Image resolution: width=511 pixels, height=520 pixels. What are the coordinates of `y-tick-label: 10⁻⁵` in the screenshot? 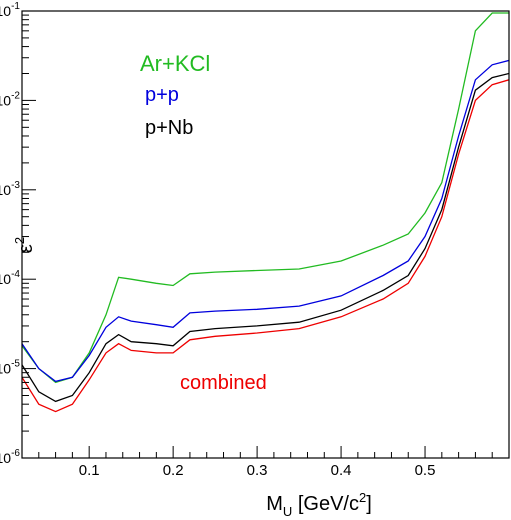 It's located at (10, 368).